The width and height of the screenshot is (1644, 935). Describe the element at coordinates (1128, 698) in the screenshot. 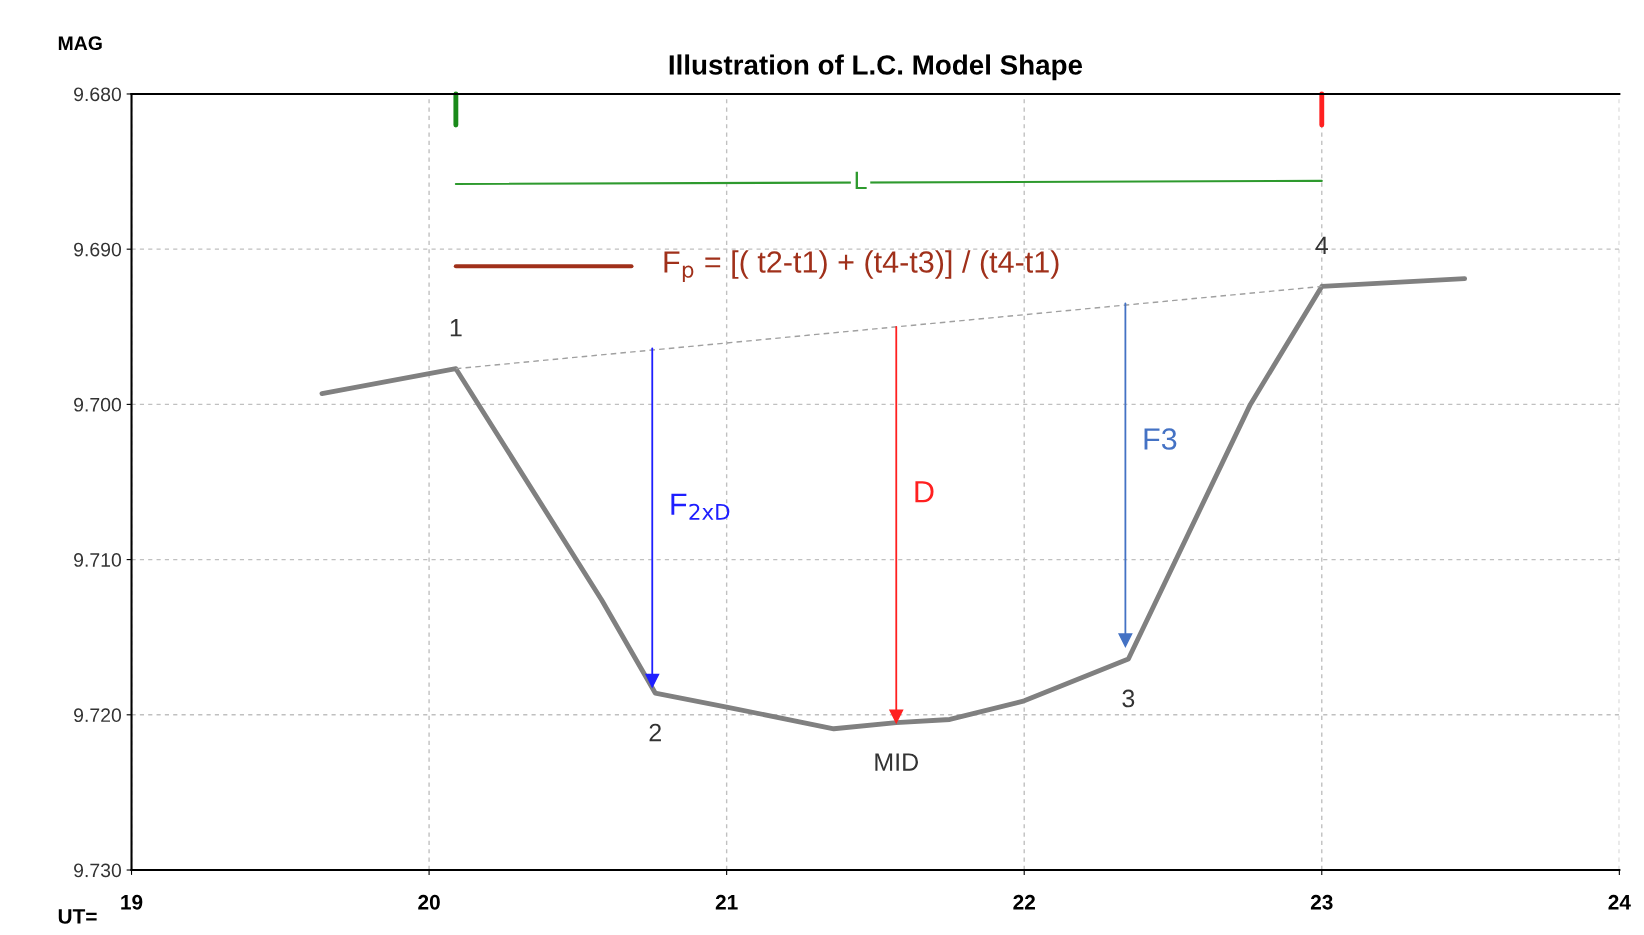

I see `annotation: 3` at that location.